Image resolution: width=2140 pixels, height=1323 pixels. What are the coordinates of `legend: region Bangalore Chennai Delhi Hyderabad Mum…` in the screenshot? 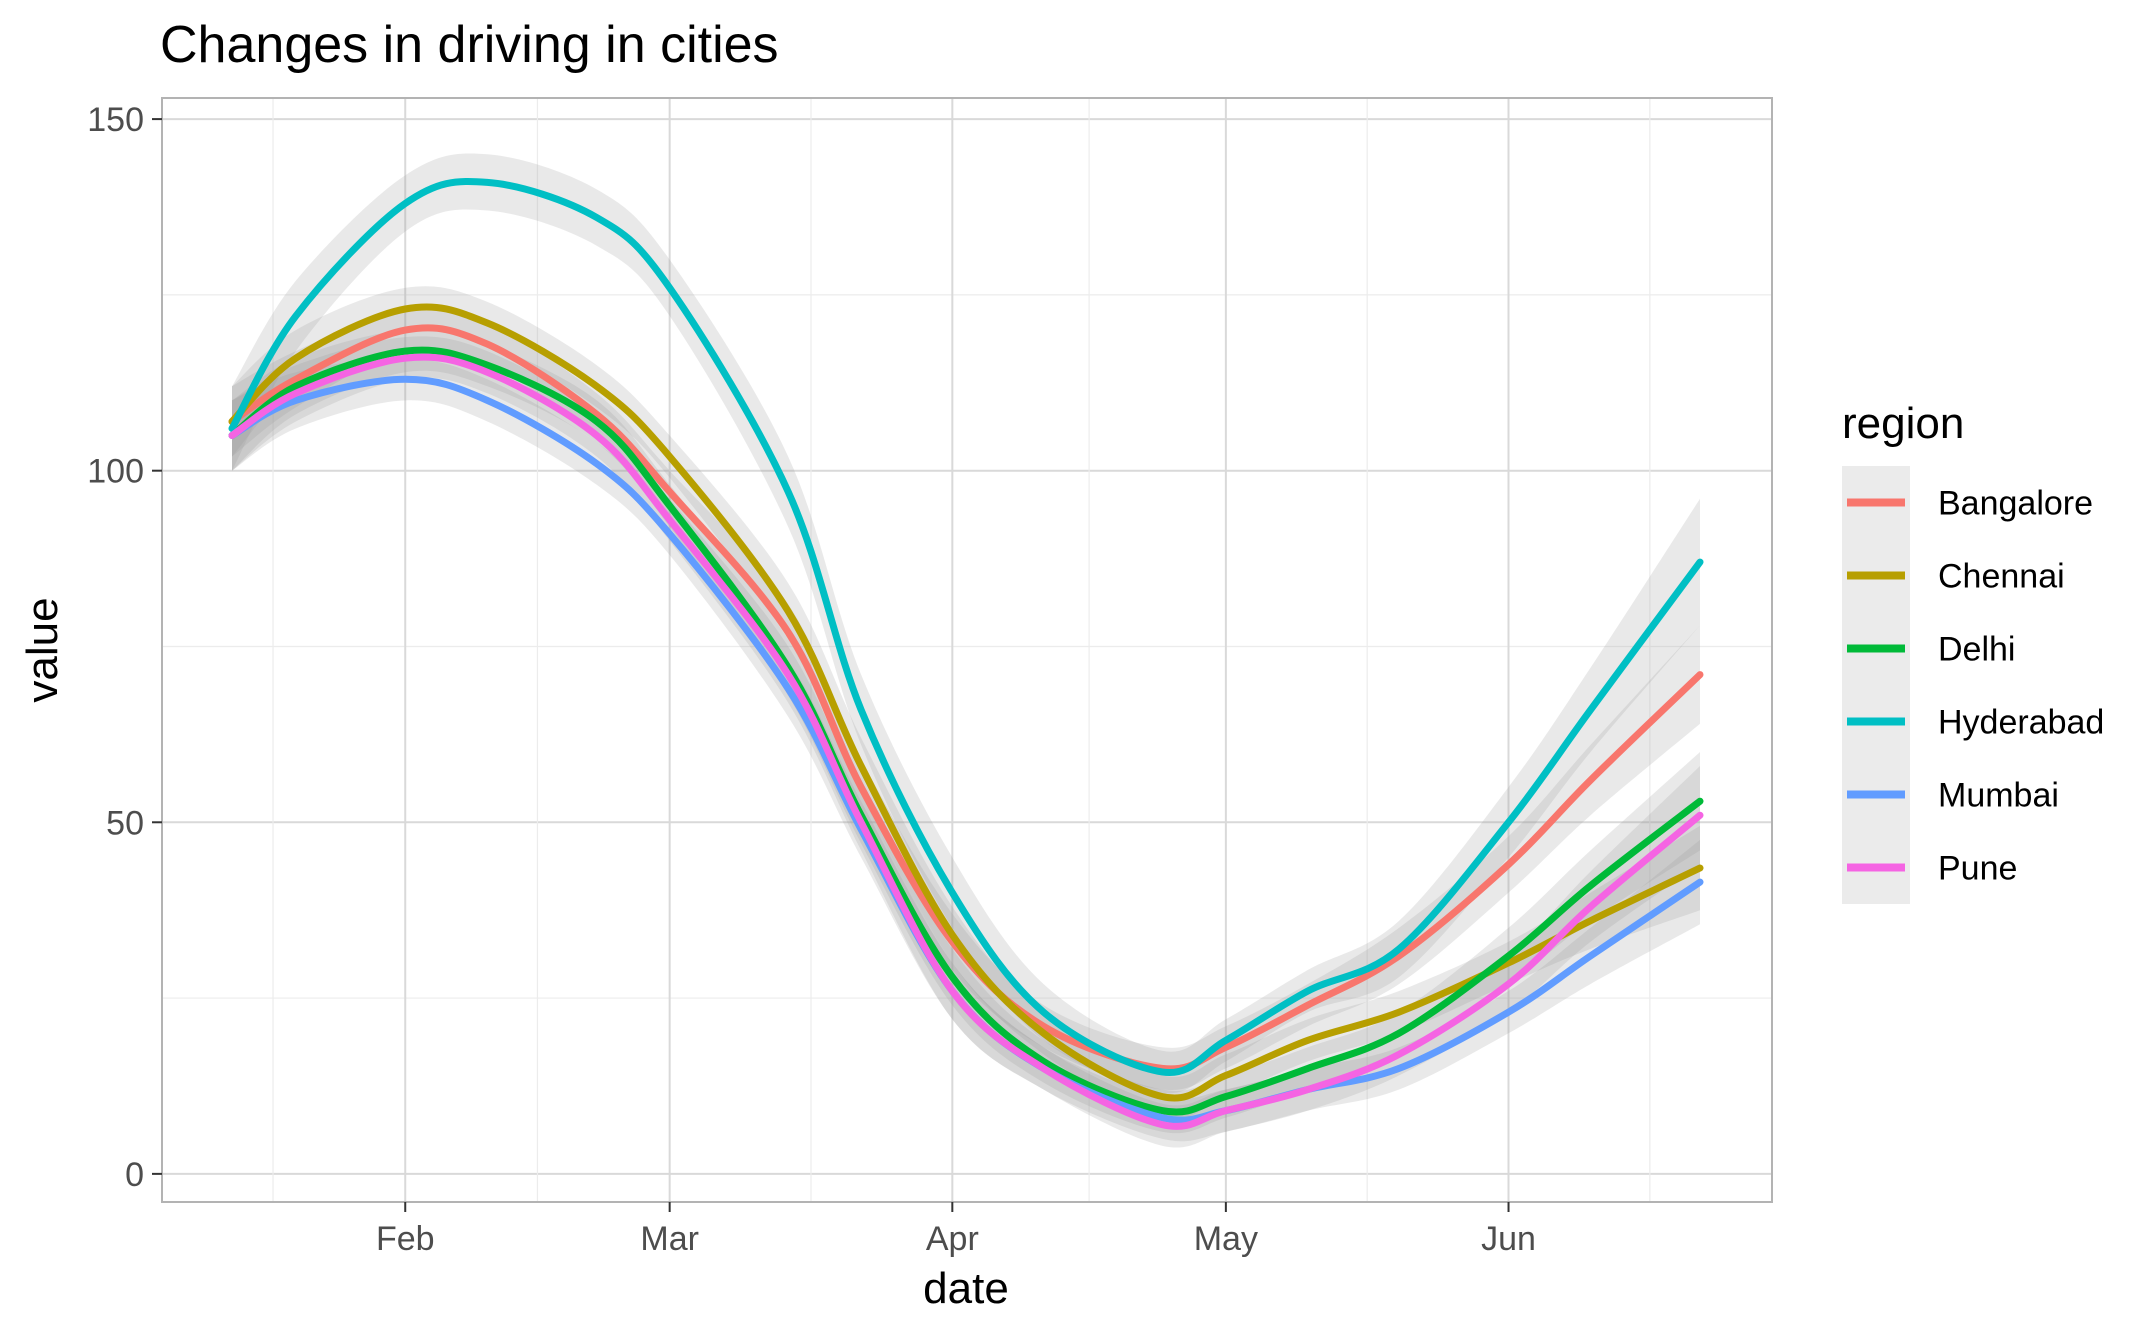 It's located at (1973, 651).